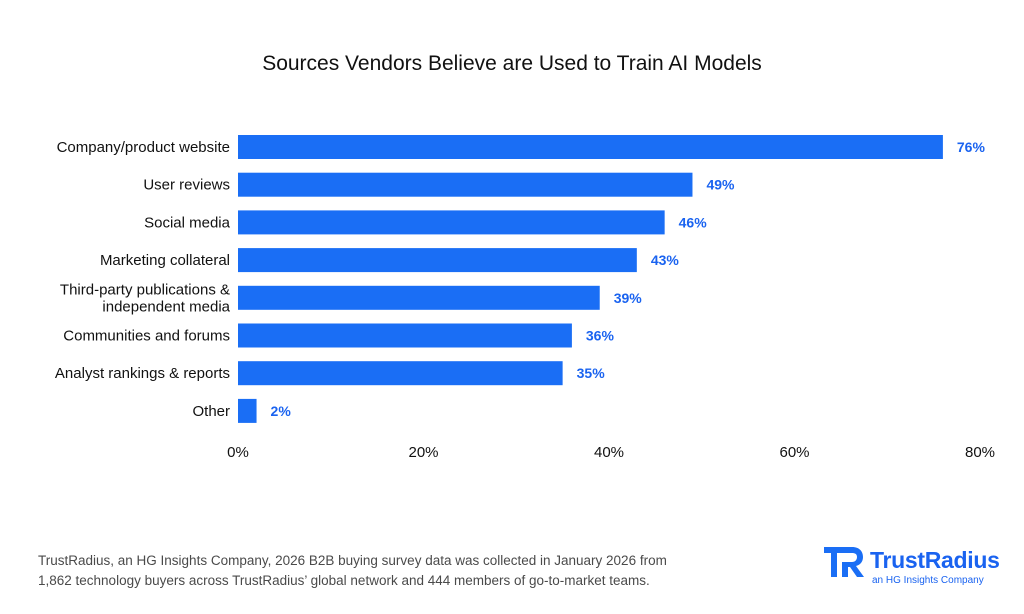  What do you see at coordinates (187, 222) in the screenshot?
I see `category-label-2: Social media` at bounding box center [187, 222].